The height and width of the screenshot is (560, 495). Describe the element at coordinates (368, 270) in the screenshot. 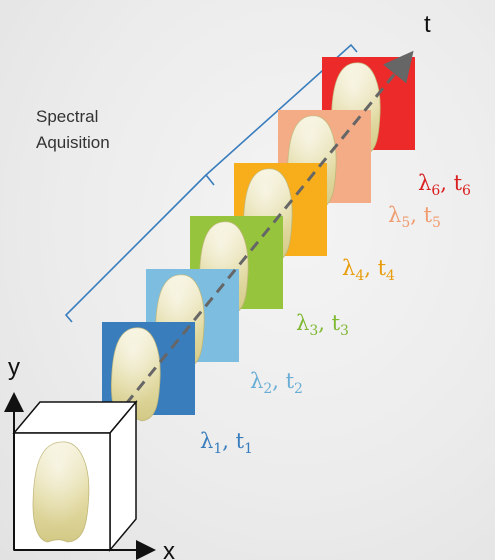

I see `frame-label-4: λ4, t4` at that location.